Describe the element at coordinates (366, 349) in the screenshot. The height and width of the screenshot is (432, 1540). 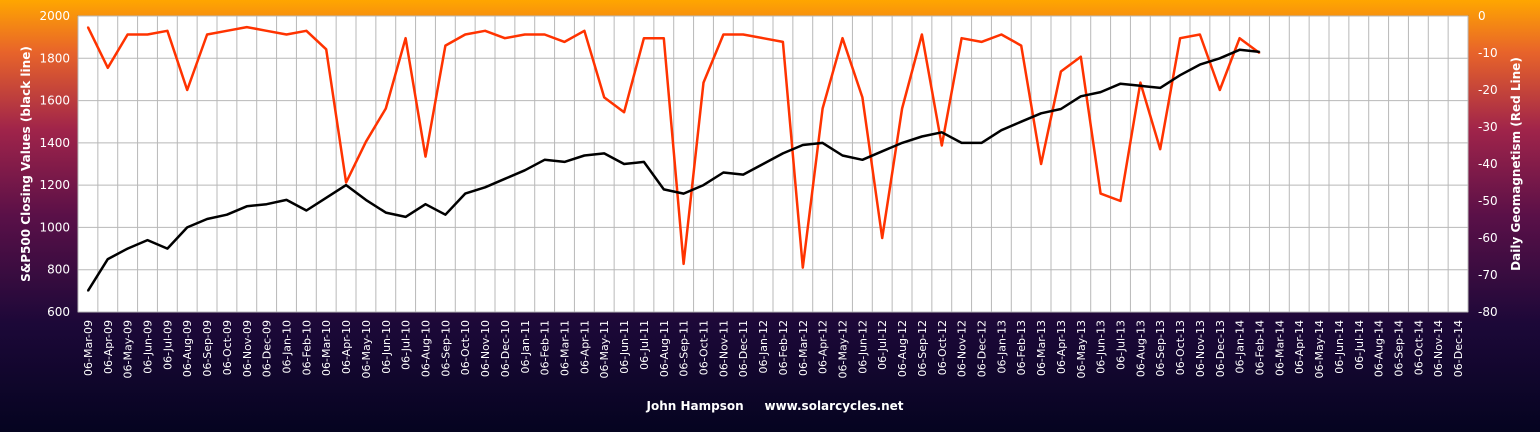
I see `x-tick-label-14: 06-May-10` at that location.